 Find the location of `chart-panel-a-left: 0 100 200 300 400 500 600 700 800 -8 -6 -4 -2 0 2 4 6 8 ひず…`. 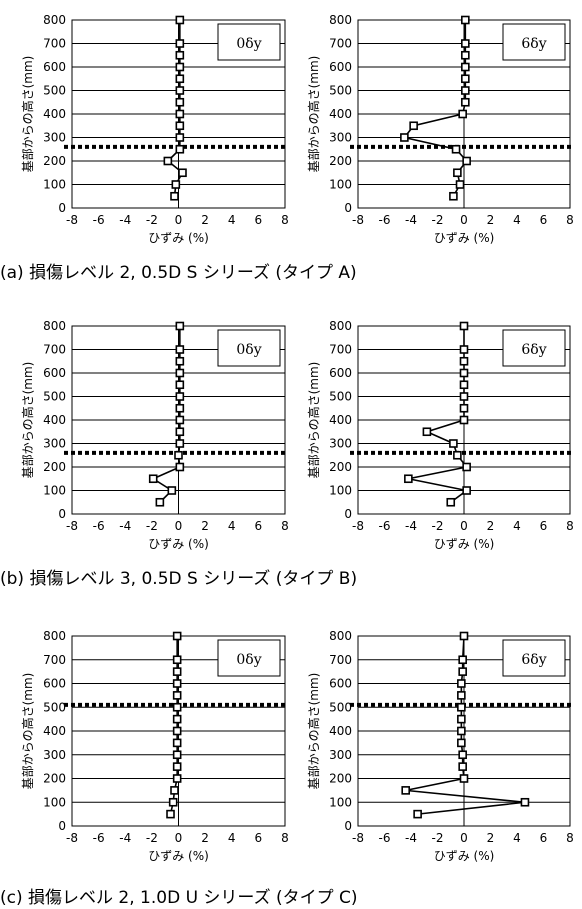

chart-panel-a-left: 0 100 200 300 400 500 600 700 800 -8 -6 -4 -2 0 2 4 6 8 ひず… is located at coordinates (154, 129).